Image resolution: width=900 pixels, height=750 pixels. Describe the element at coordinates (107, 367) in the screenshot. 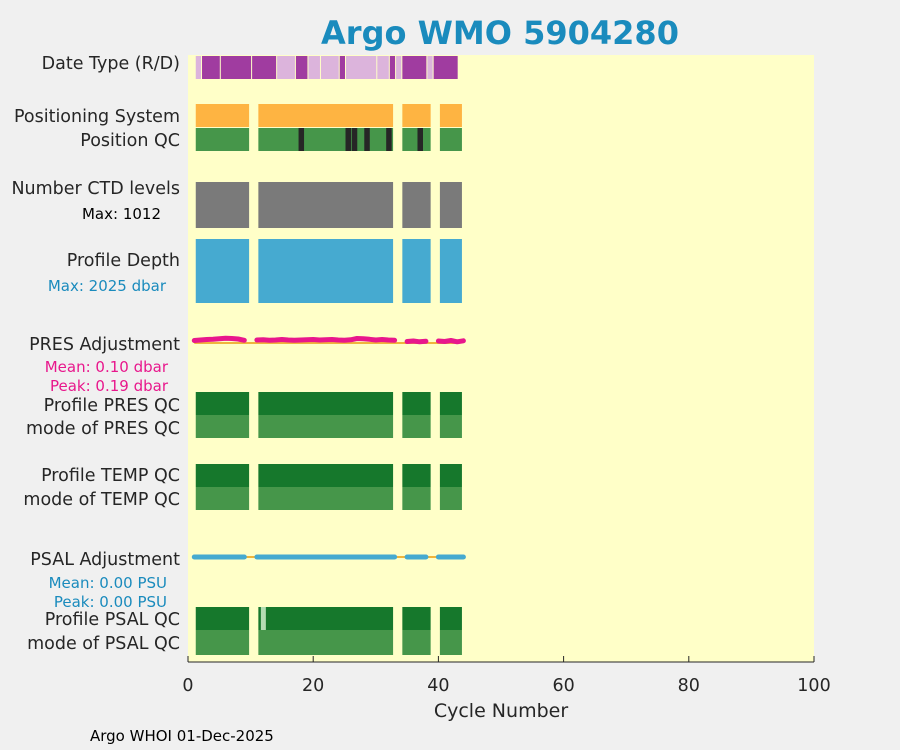

I see `stat-pres-mean: Mean: 0.10 dbar` at that location.